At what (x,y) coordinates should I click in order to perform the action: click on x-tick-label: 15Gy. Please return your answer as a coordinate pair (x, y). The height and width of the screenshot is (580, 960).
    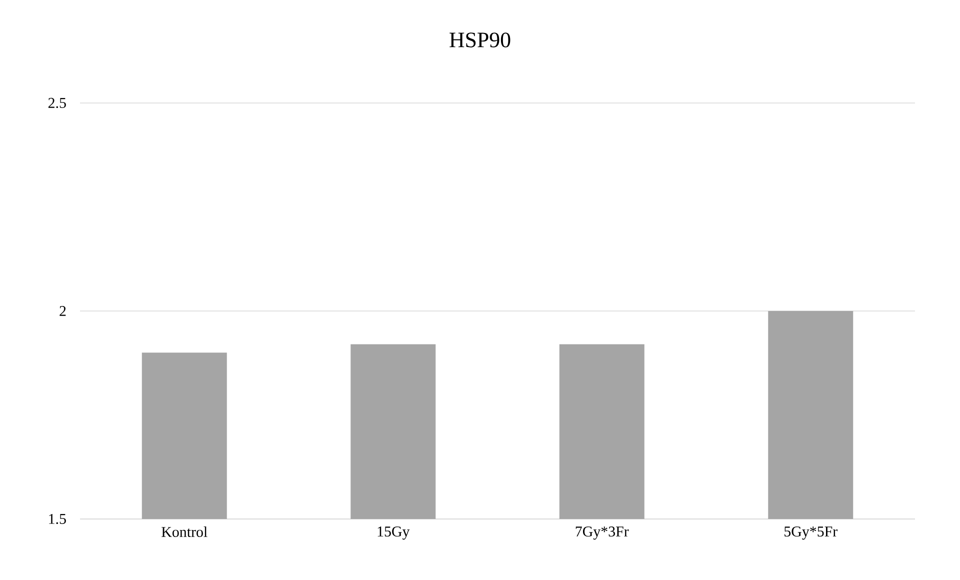
    Looking at the image, I should click on (394, 533).